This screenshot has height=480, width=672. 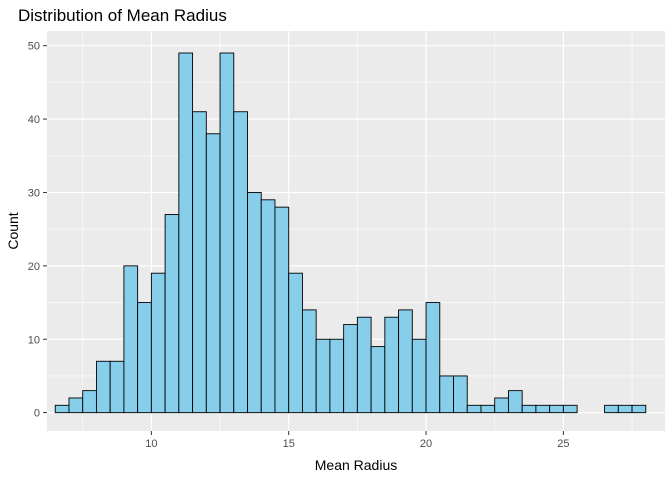 I want to click on y-tick-label: 40, so click(x=34, y=120).